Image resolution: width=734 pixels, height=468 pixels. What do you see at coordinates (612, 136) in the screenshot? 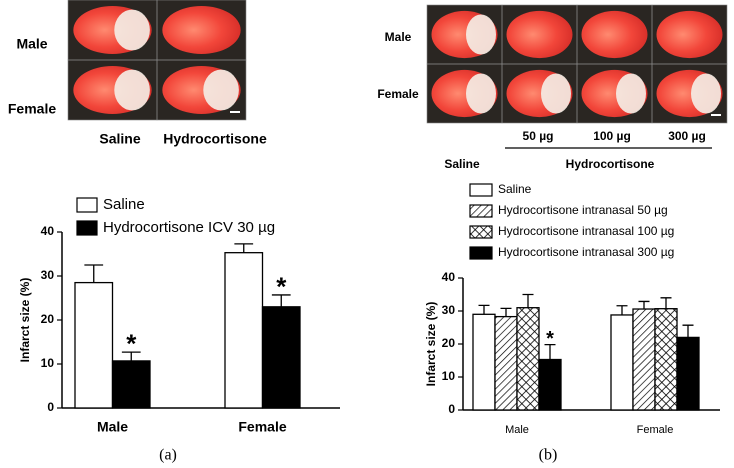
I see `column-label: 100 µg` at bounding box center [612, 136].